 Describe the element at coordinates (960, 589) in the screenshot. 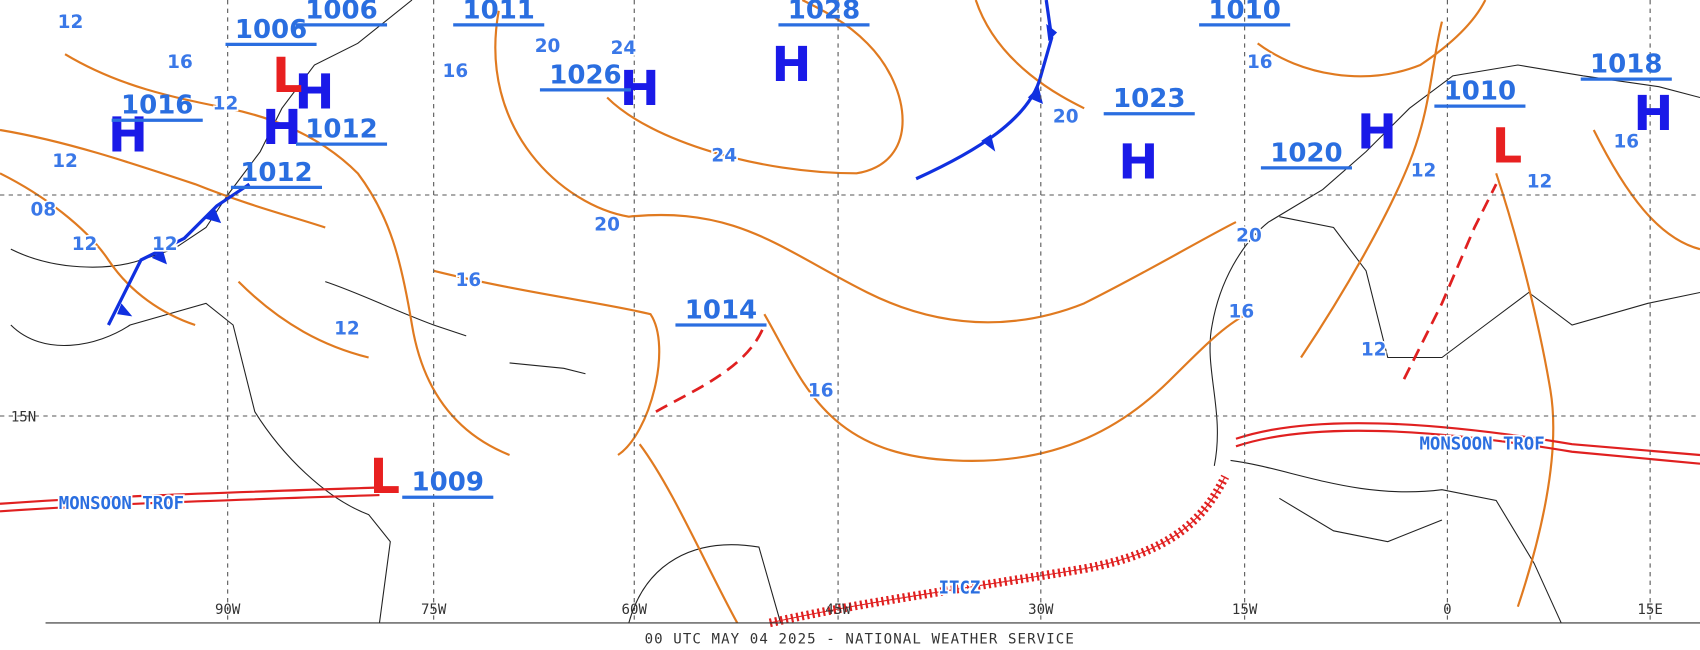

I see `feature-label: ITCZ` at that location.